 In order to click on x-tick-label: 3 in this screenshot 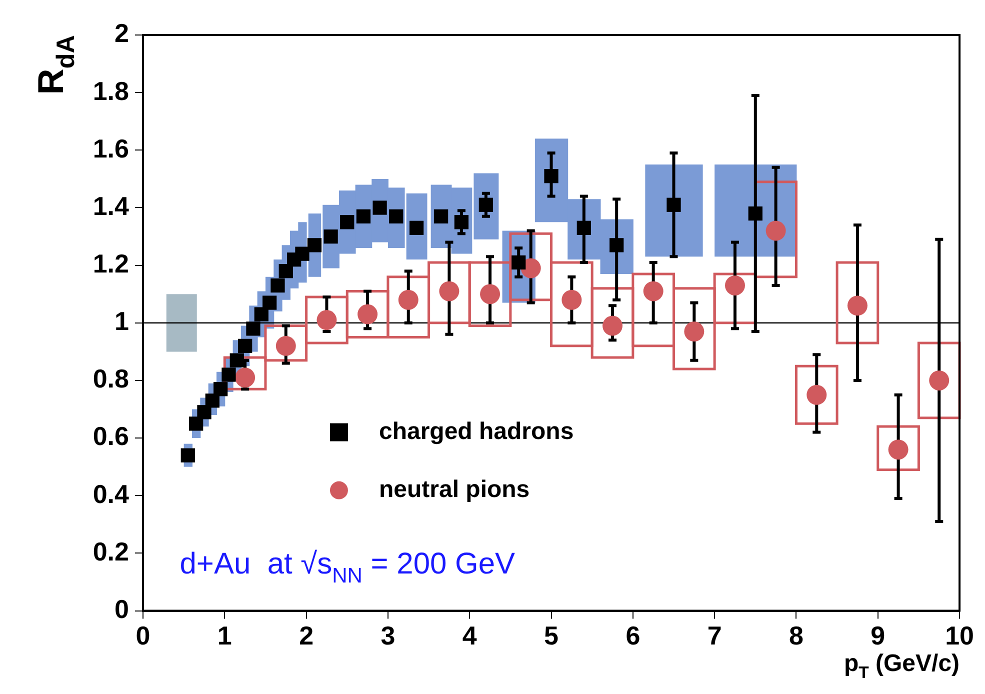, I will do `click(388, 635)`.